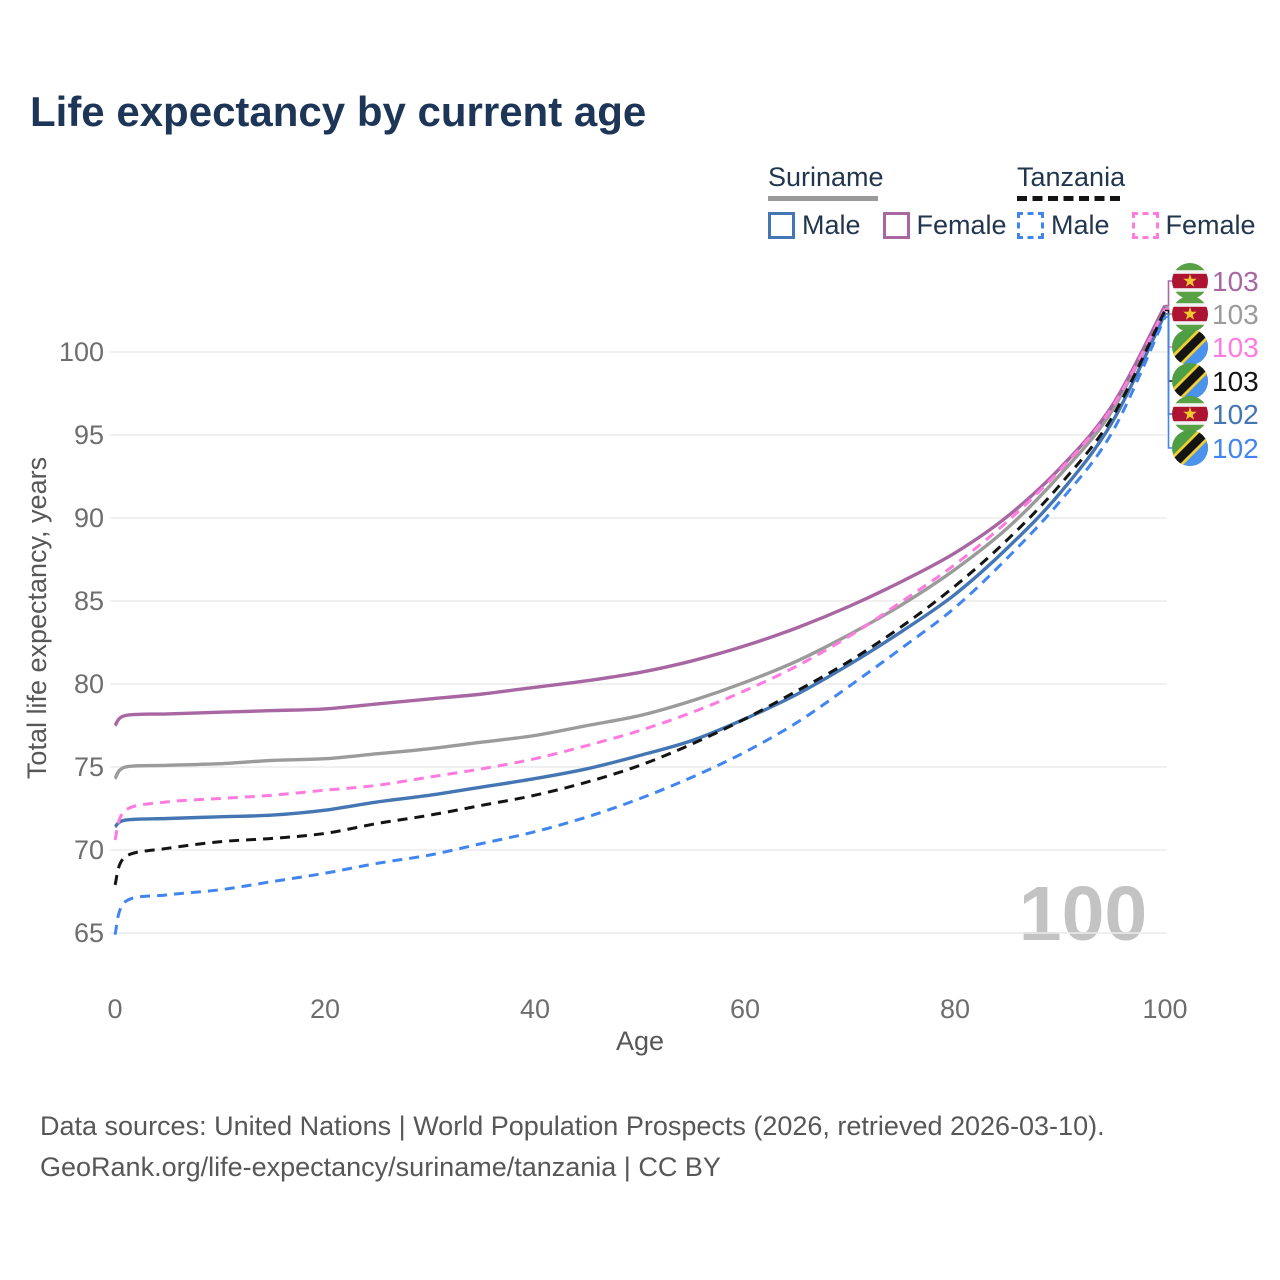 This screenshot has width=1280, height=1280. I want to click on y-tick-label: 80, so click(89, 684).